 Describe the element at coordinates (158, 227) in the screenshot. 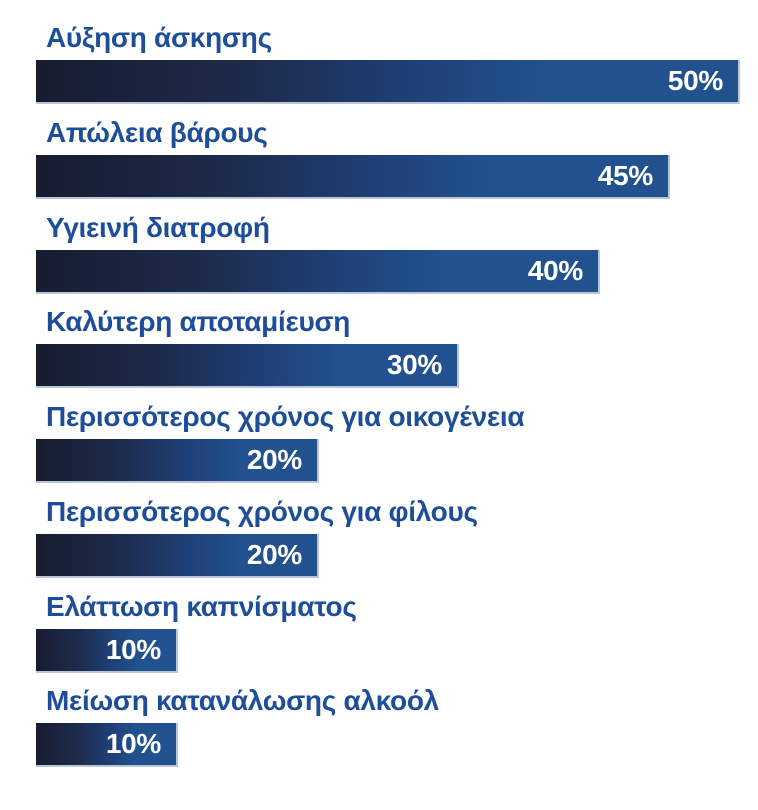

I see `bar-category-label: Υγιεινή διατροφή` at that location.